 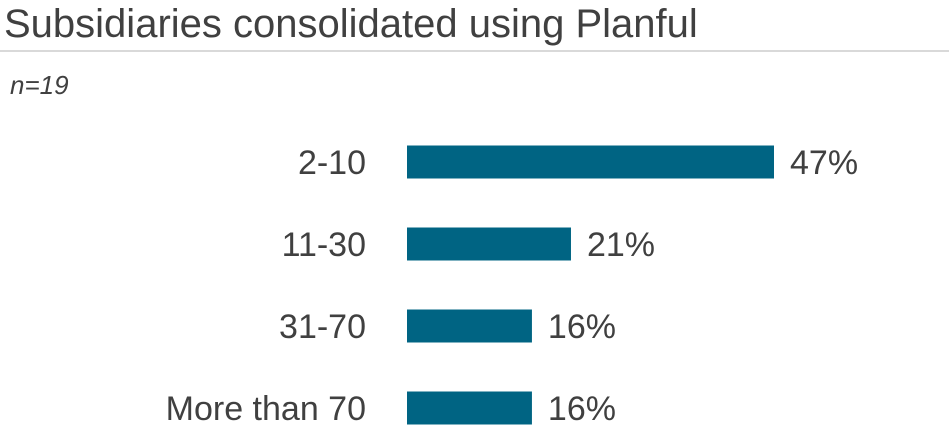 What do you see at coordinates (39, 85) in the screenshot?
I see `sample-size-label: n=19` at bounding box center [39, 85].